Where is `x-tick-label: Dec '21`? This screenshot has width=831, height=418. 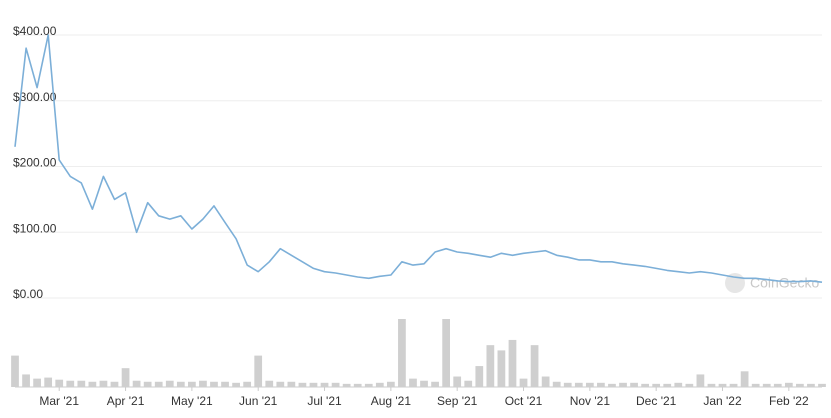
x-tick-label: Dec '21 is located at coordinates (656, 401).